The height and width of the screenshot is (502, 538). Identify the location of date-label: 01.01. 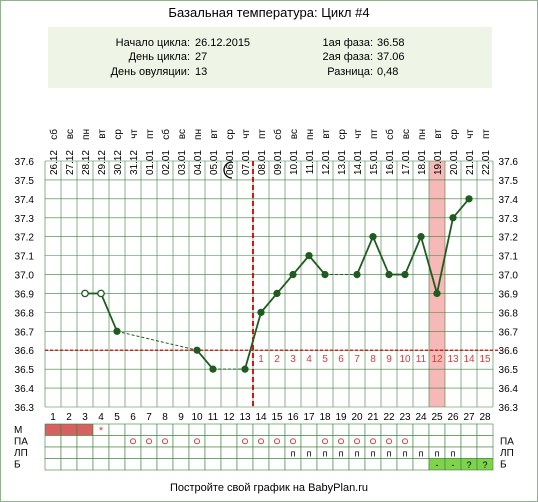
(150, 162).